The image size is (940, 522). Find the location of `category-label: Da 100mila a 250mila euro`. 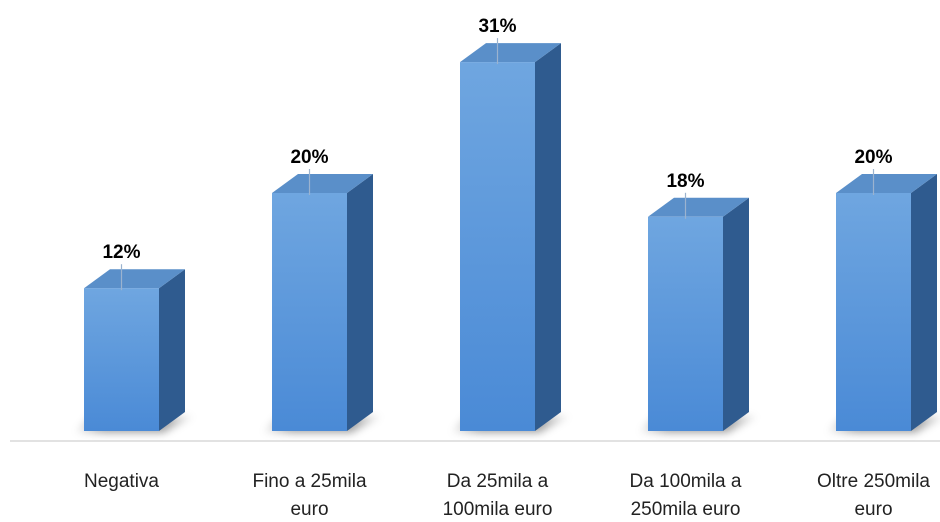

category-label: Da 100mila a 250mila euro is located at coordinates (686, 495).